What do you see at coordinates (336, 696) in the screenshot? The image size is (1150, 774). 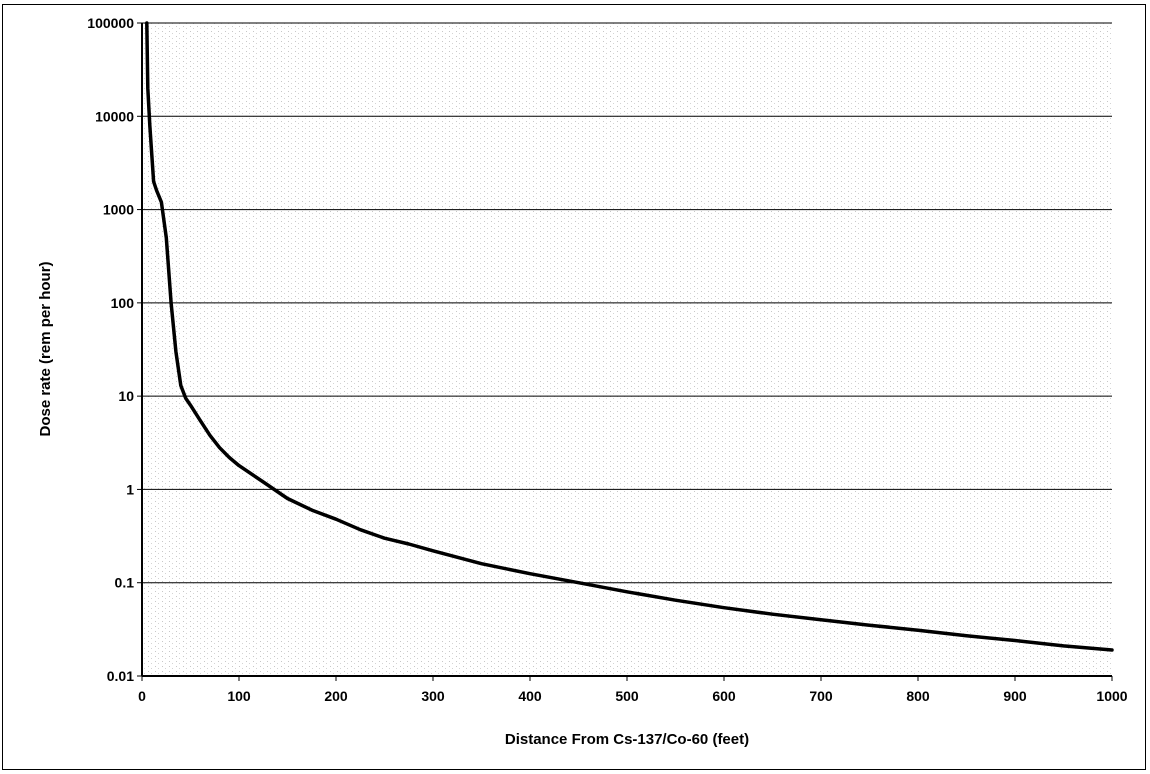 I see `x-tick-label: 200` at bounding box center [336, 696].